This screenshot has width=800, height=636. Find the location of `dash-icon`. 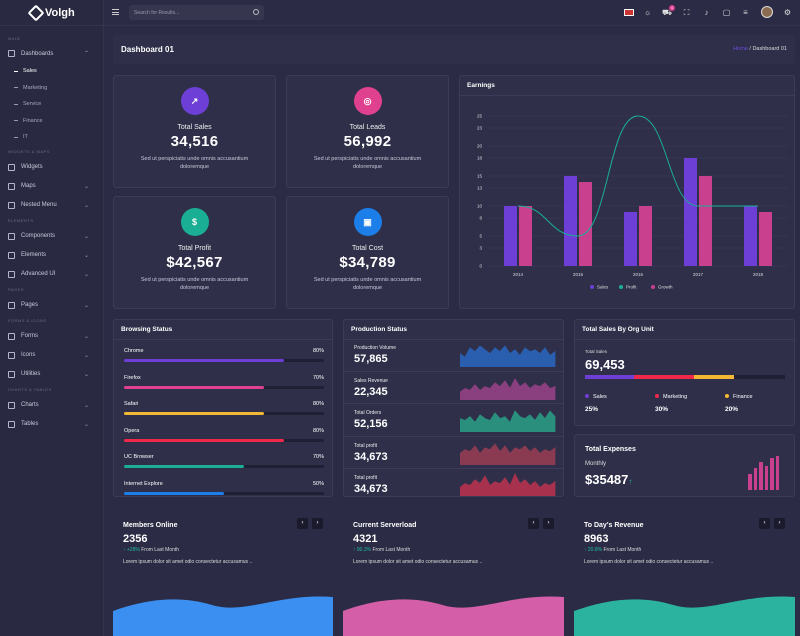

dash-icon is located at coordinates (16, 88).